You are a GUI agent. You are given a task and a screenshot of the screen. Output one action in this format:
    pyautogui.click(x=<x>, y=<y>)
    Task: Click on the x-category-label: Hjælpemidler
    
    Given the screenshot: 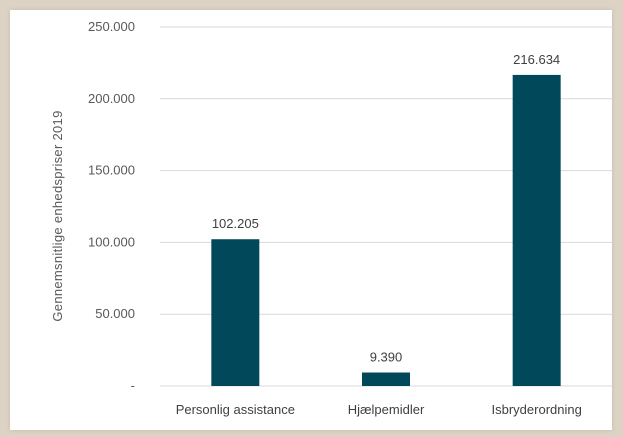 What is the action you would take?
    pyautogui.click(x=386, y=409)
    